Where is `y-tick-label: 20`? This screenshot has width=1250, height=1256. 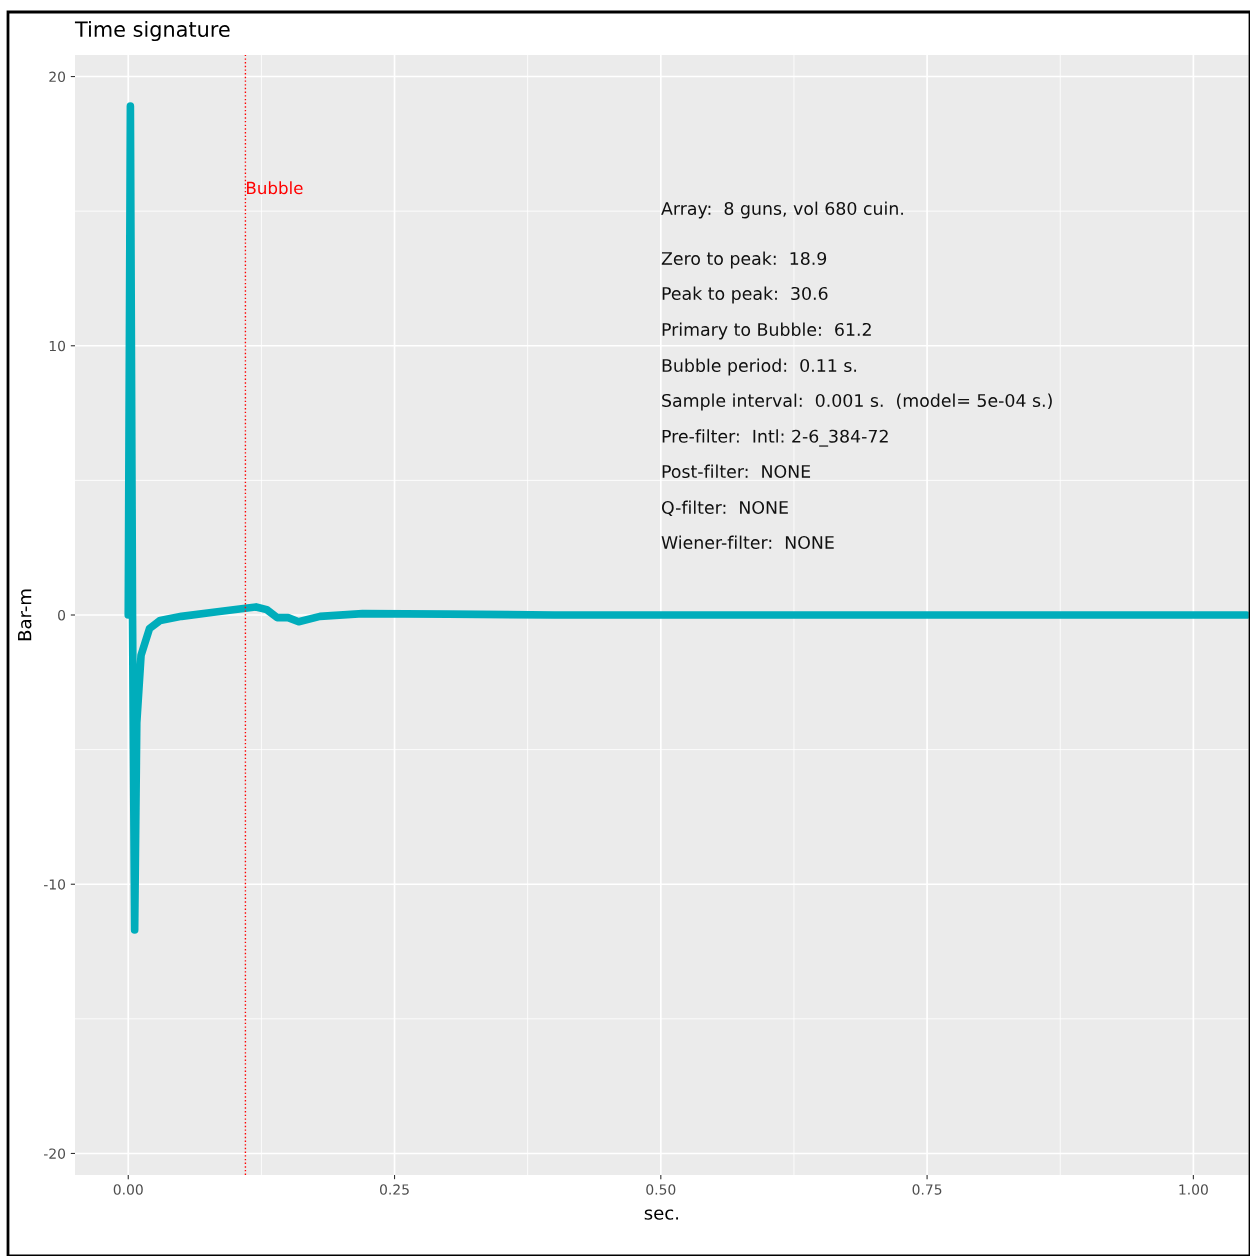
y-tick-label: 20 is located at coordinates (57, 77).